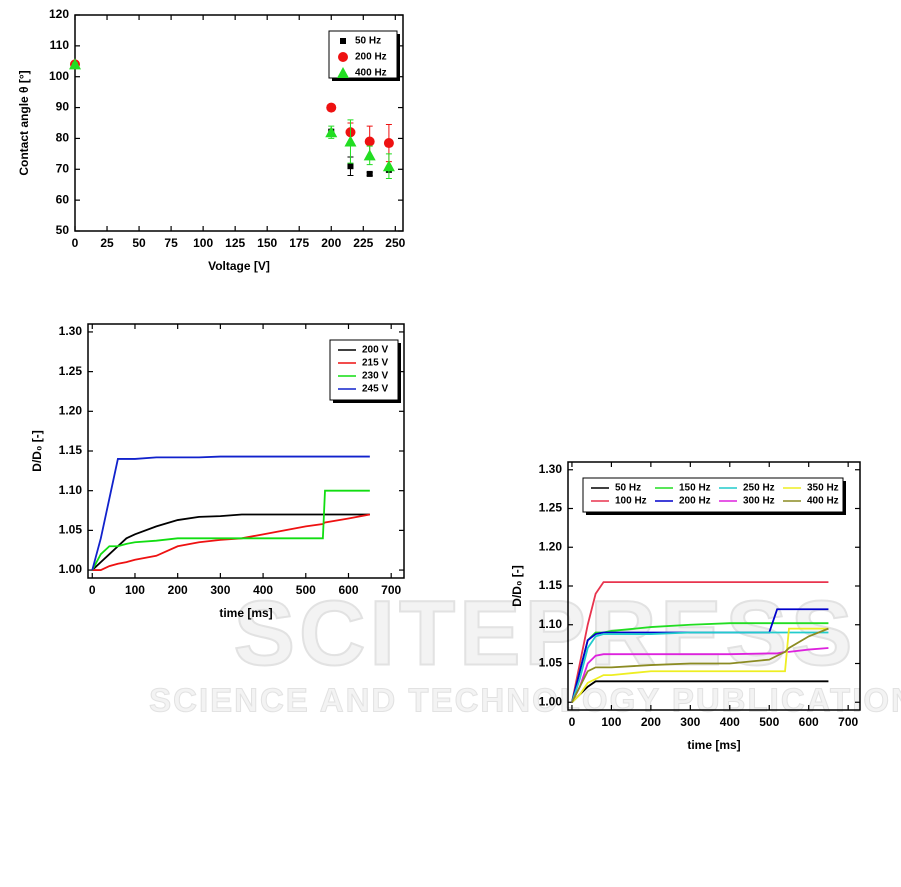 The image size is (901, 887). I want to click on plot-frame, so click(239, 123).